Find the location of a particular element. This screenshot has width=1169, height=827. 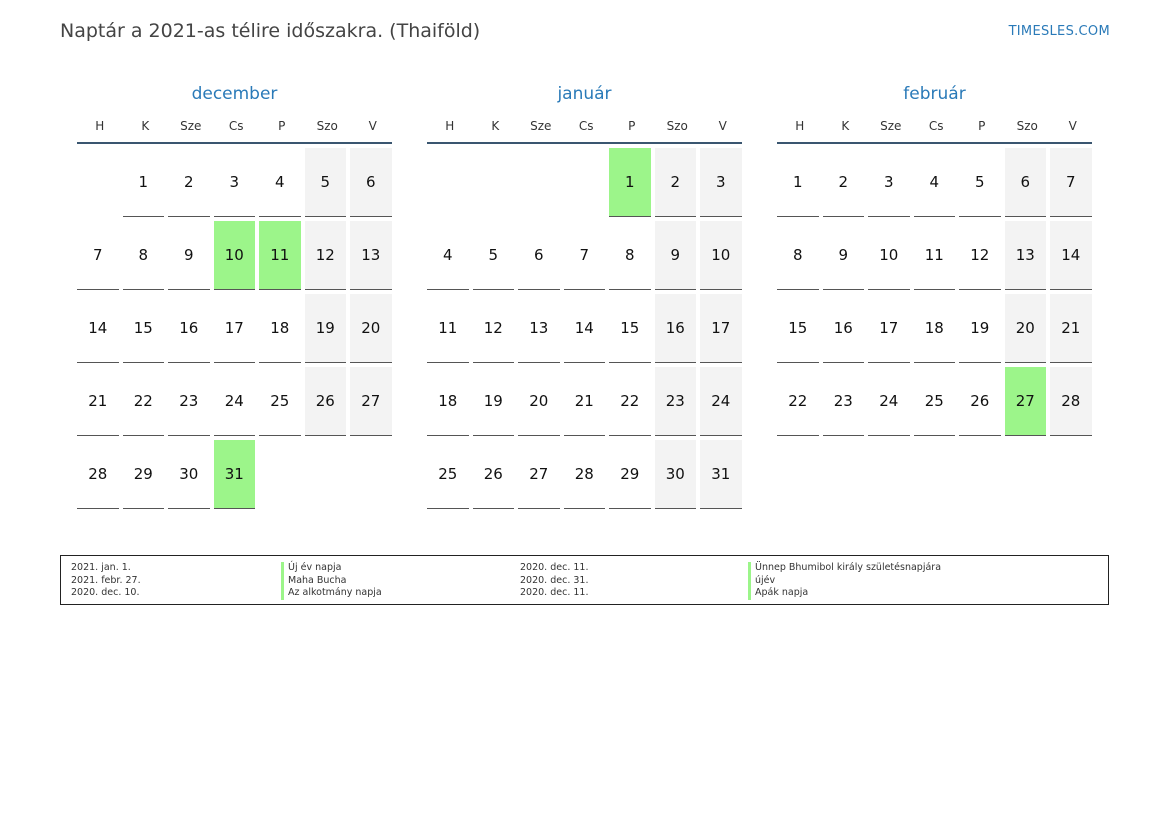

weekday-header: H K Sze Cs P Szo V is located at coordinates (934, 126).